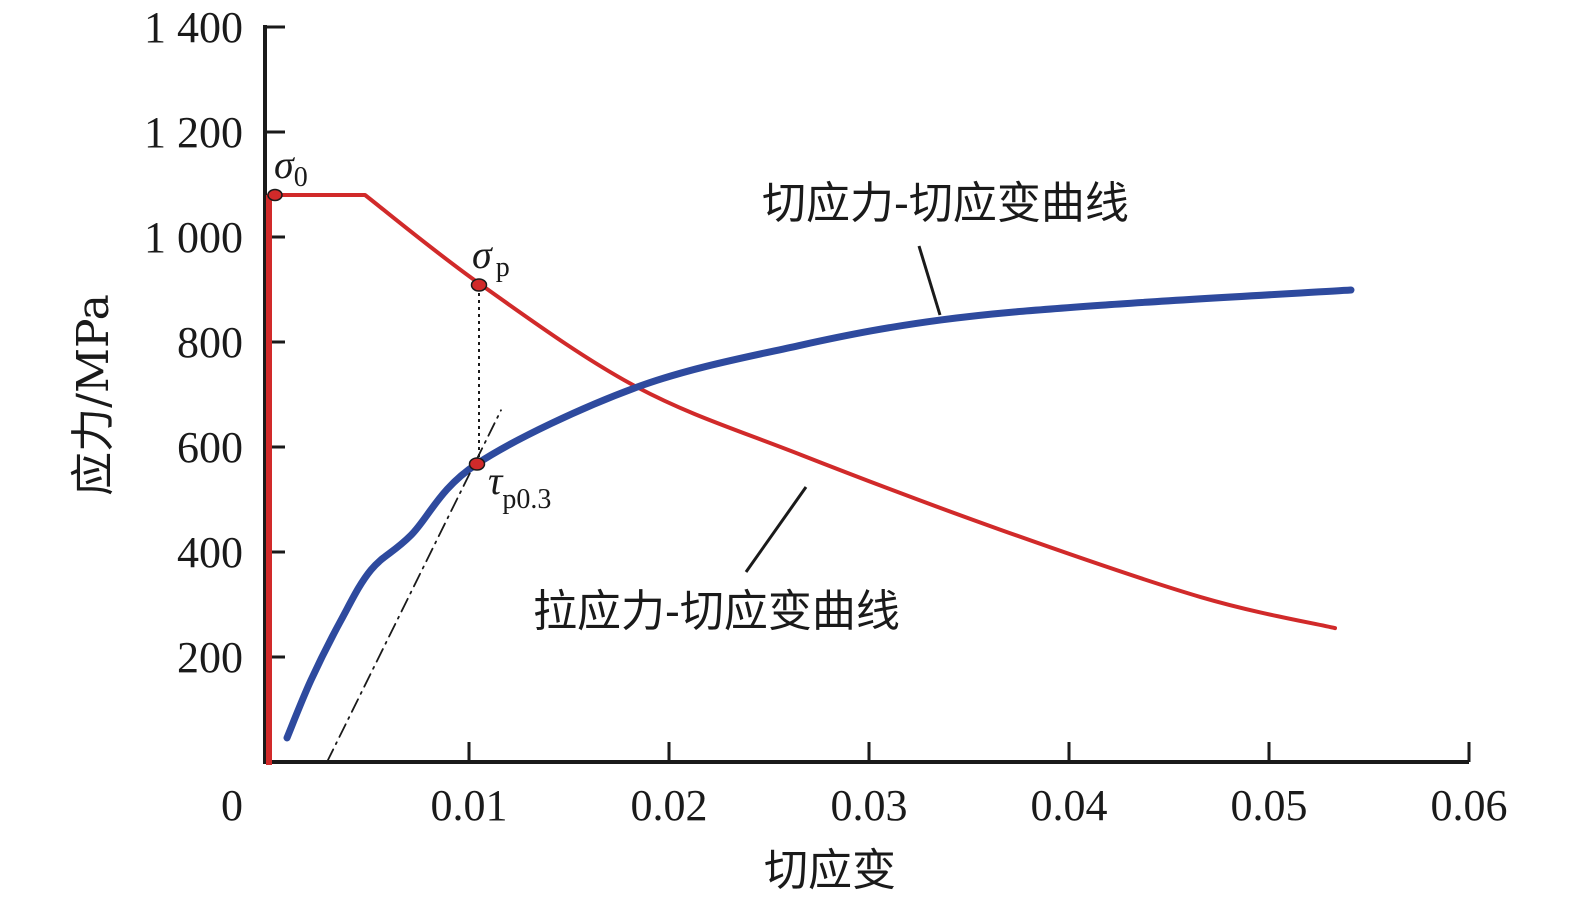 Image resolution: width=1575 pixels, height=906 pixels. I want to click on x-tick-label: 0.01, so click(469, 805).